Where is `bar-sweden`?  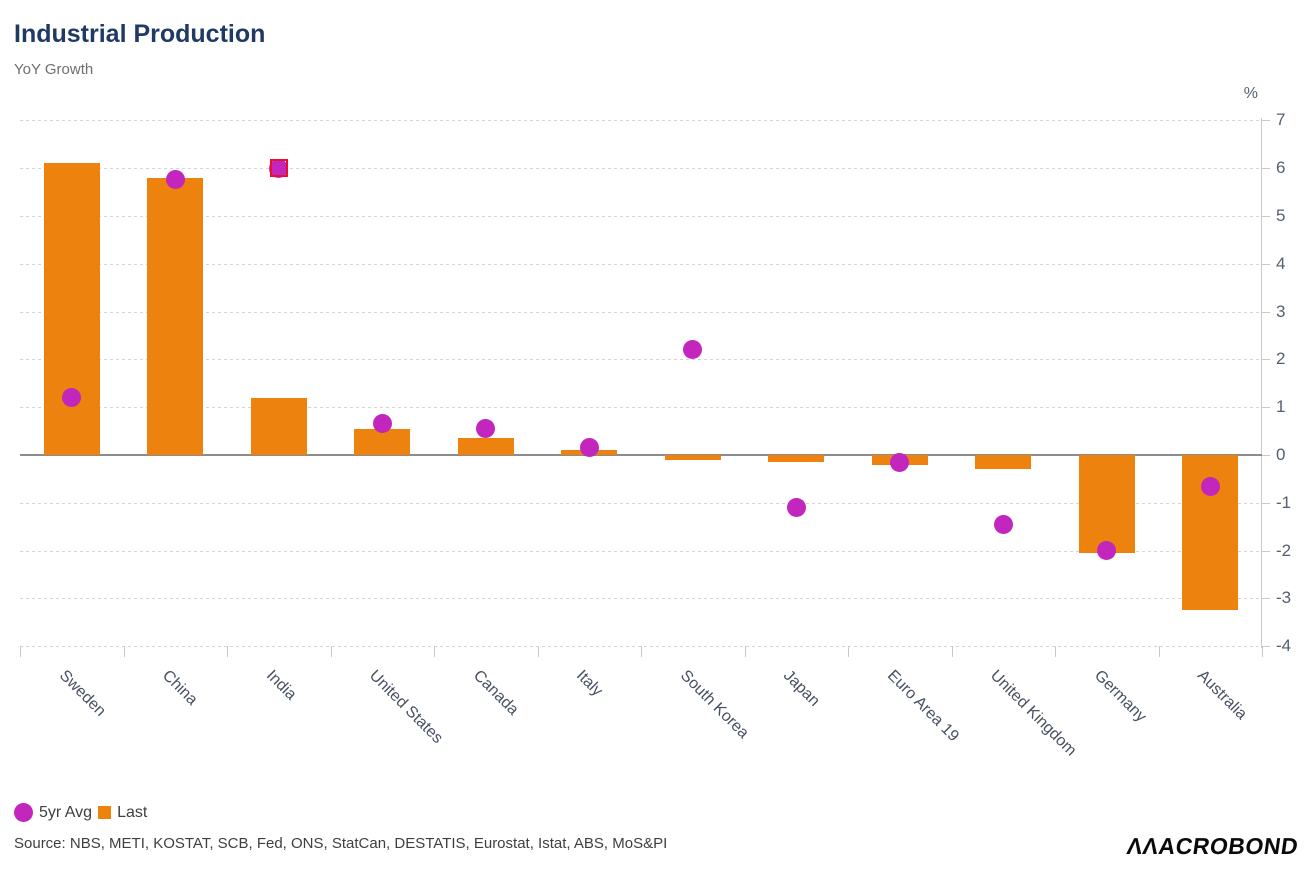
bar-sweden is located at coordinates (71, 309).